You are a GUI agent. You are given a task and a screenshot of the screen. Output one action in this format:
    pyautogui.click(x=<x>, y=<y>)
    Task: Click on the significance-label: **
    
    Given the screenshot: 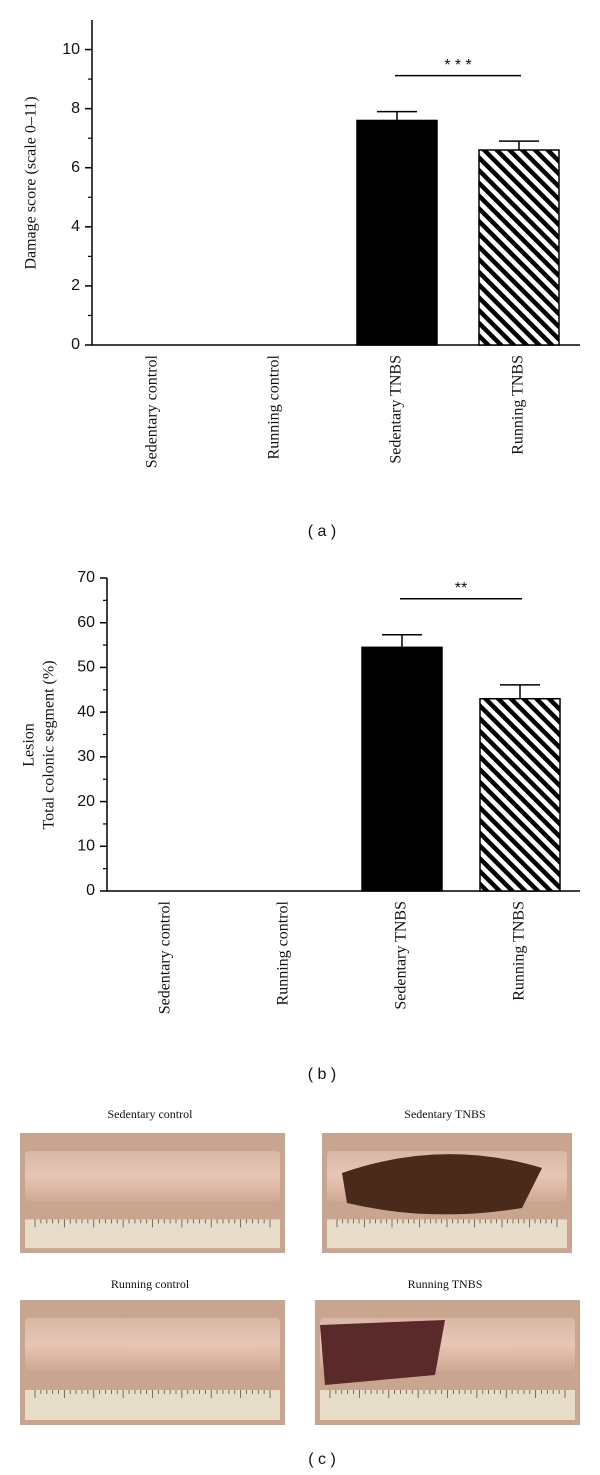 What is the action you would take?
    pyautogui.click(x=461, y=588)
    